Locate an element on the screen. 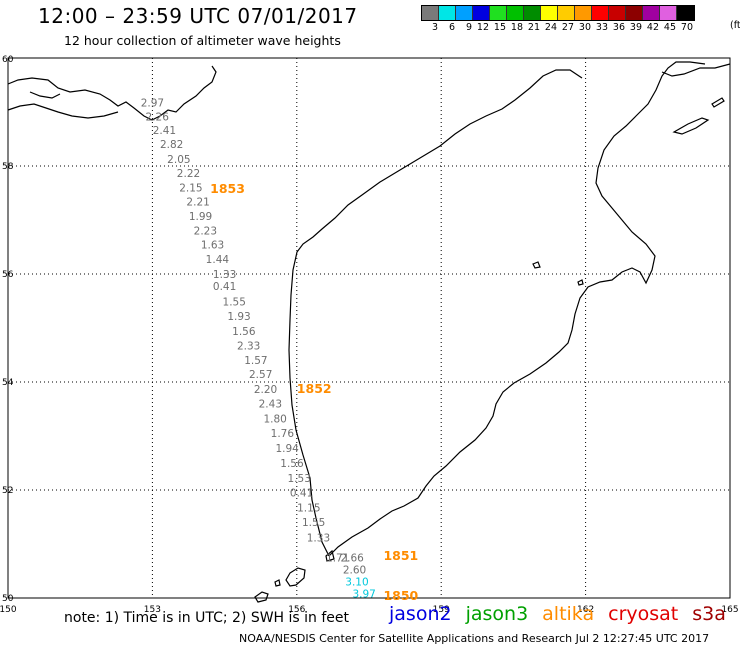 The height and width of the screenshot is (650, 740). atlasov-island is located at coordinates (277, 583).